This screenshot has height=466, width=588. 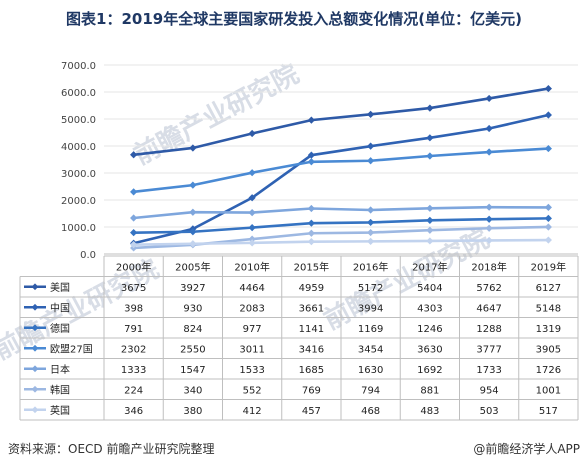 I want to click on data-label: 1169, so click(x=370, y=329).